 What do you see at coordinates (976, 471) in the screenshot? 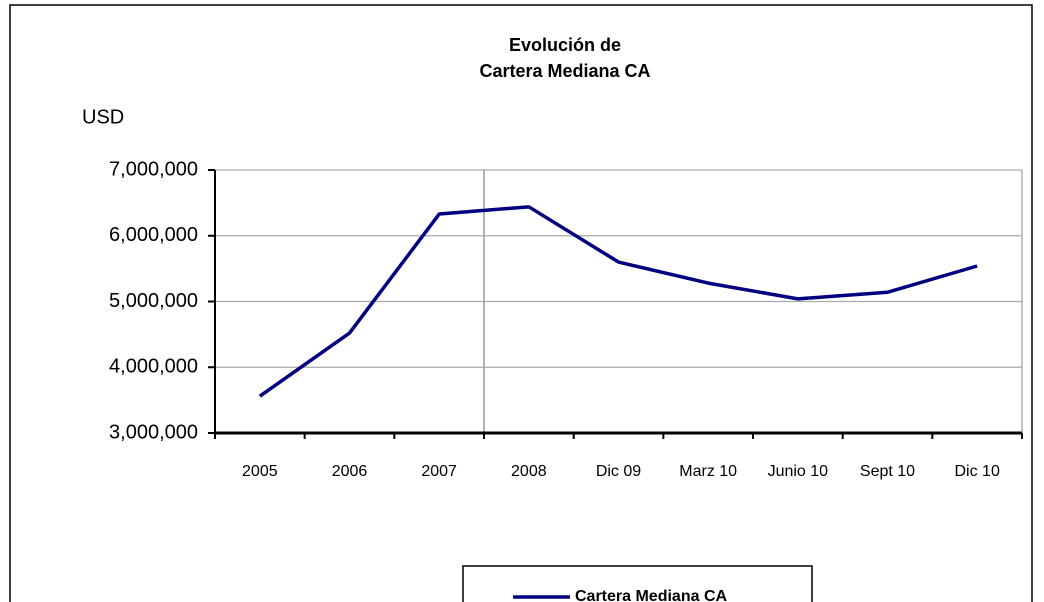
I see `x-tick-label: Dic 10` at bounding box center [976, 471].